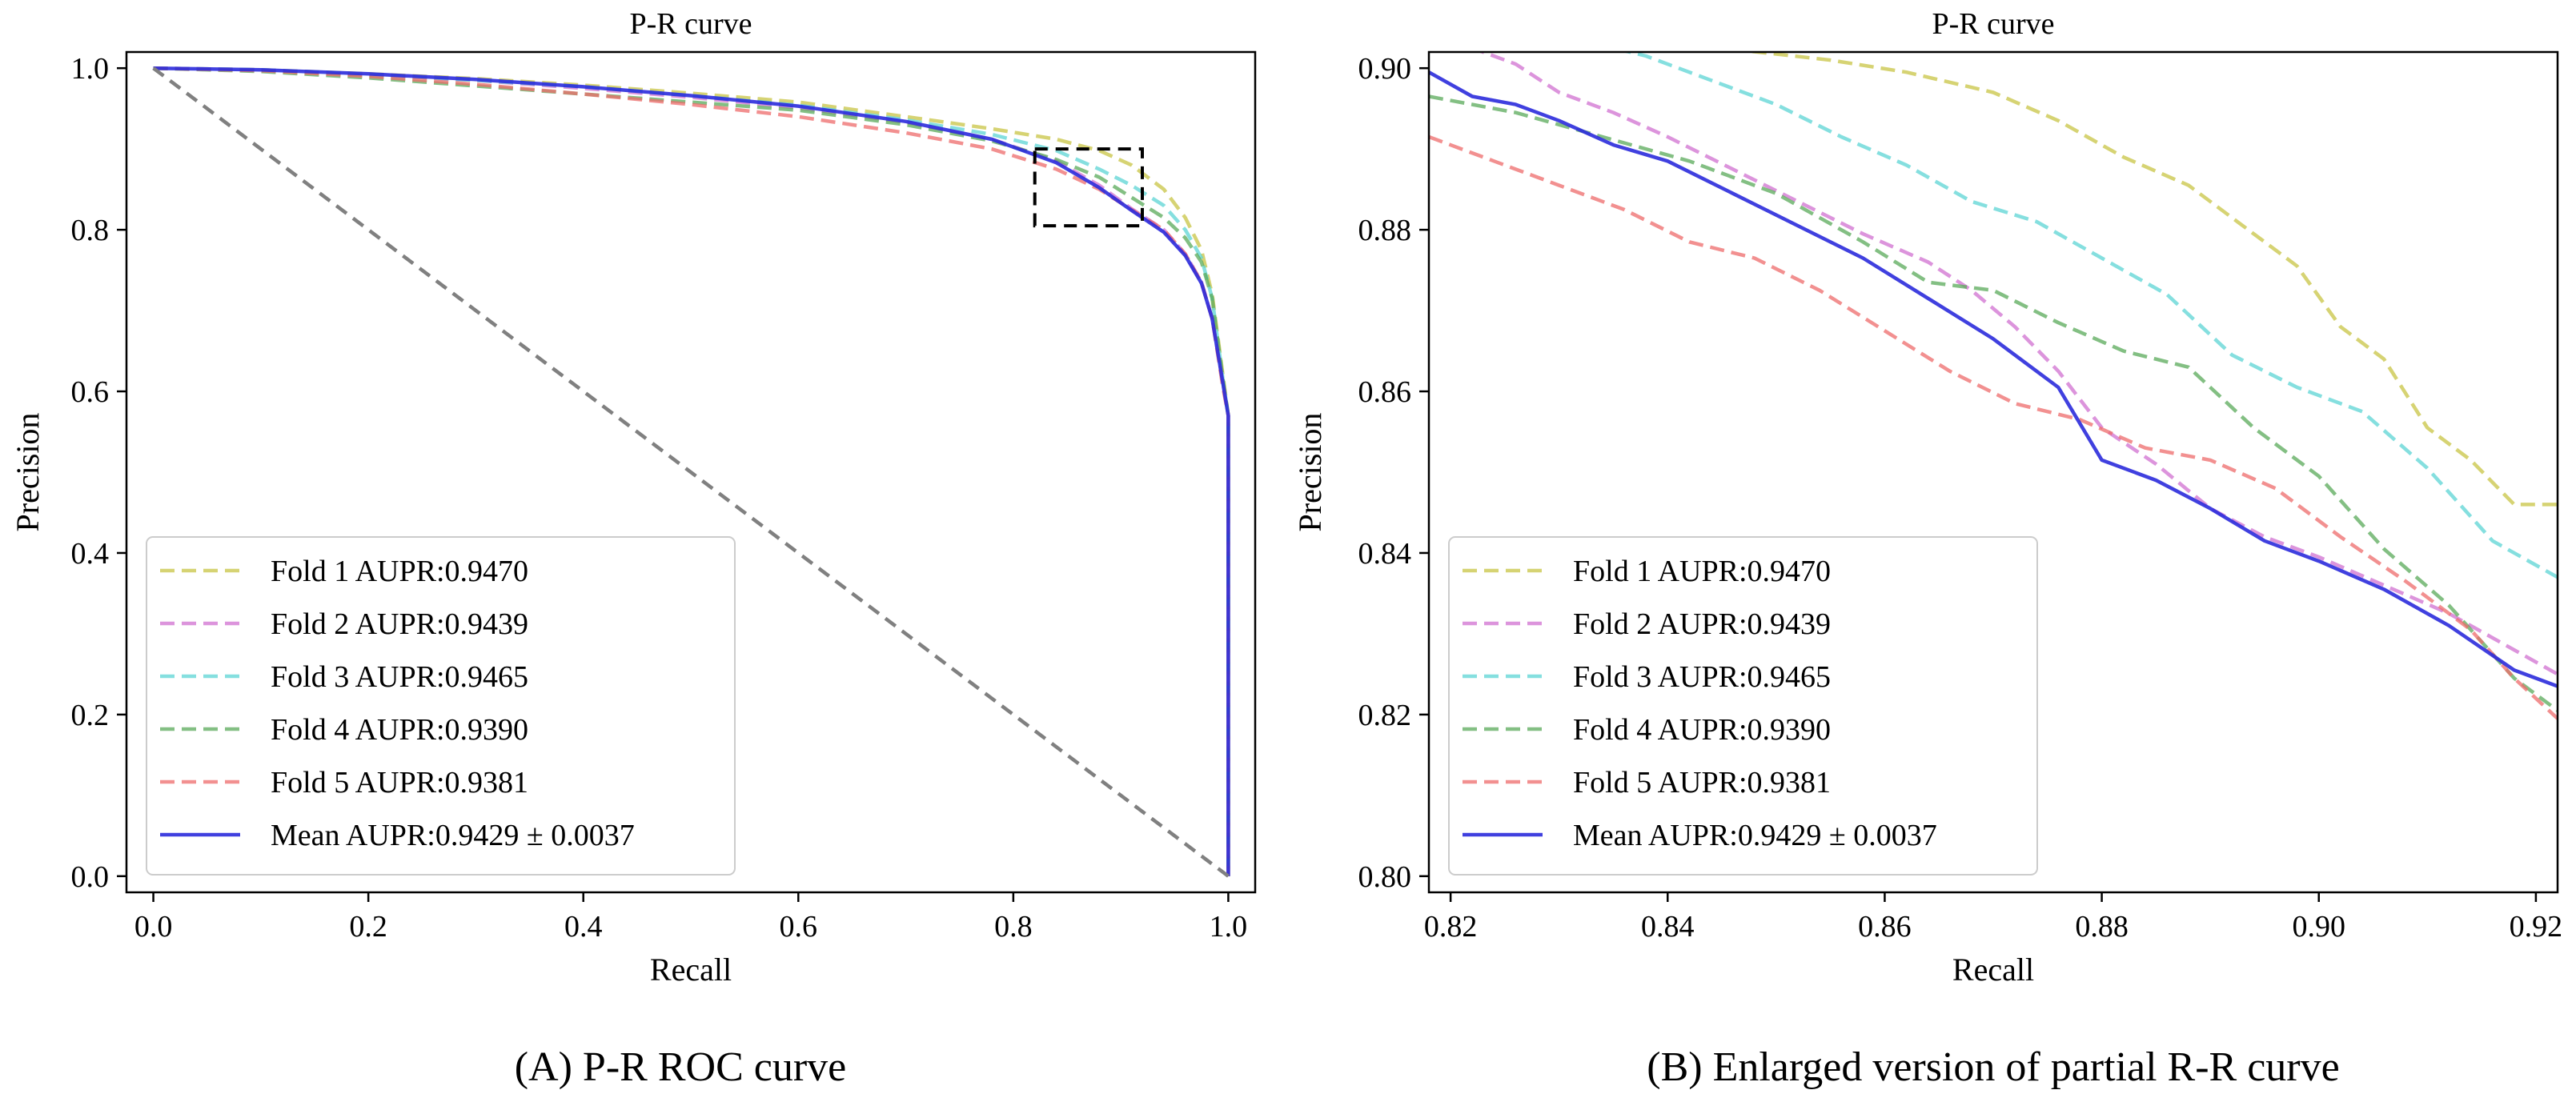 The height and width of the screenshot is (1106, 2576). Describe the element at coordinates (1993, 24) in the screenshot. I see `panel-b-title: P-R curve` at that location.